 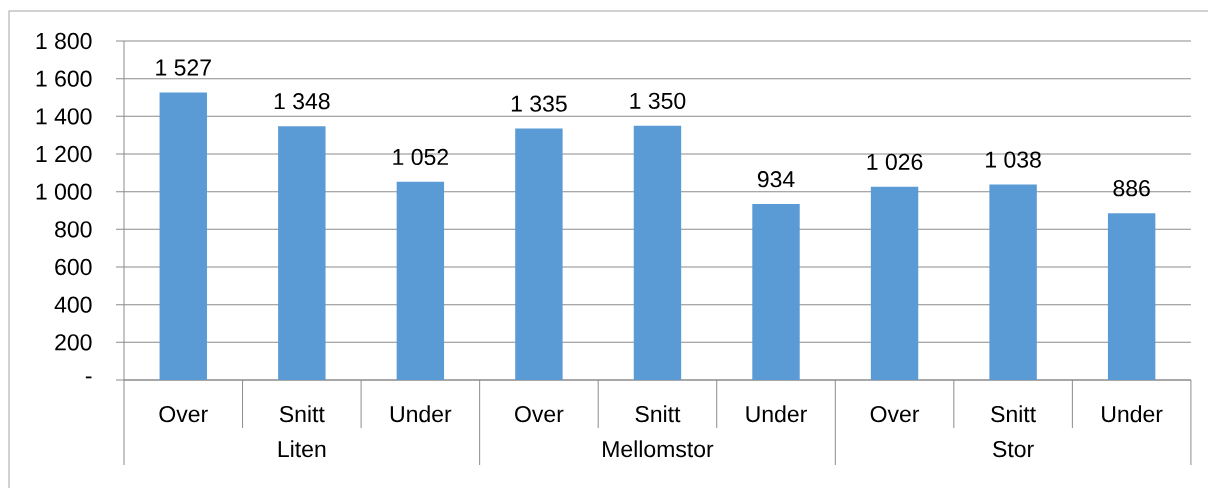 I want to click on data-label: 1 348, so click(x=302, y=101).